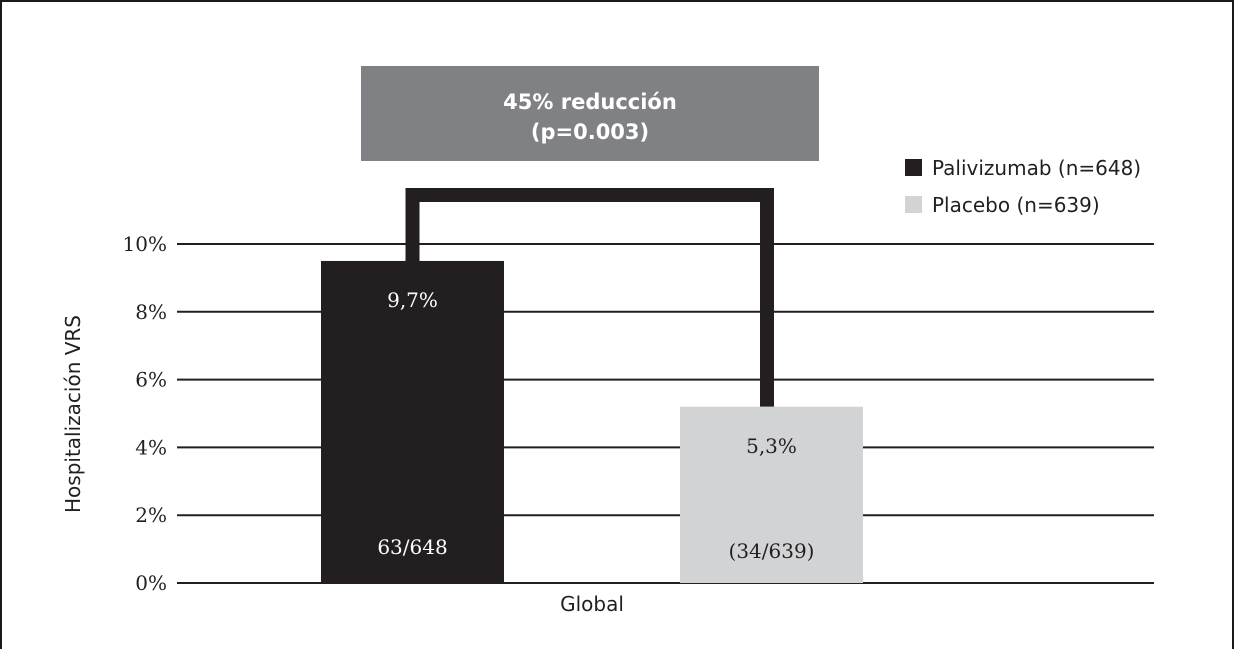 The height and width of the screenshot is (651, 1234). What do you see at coordinates (151, 380) in the screenshot?
I see `y-tick-label: 6%` at bounding box center [151, 380].